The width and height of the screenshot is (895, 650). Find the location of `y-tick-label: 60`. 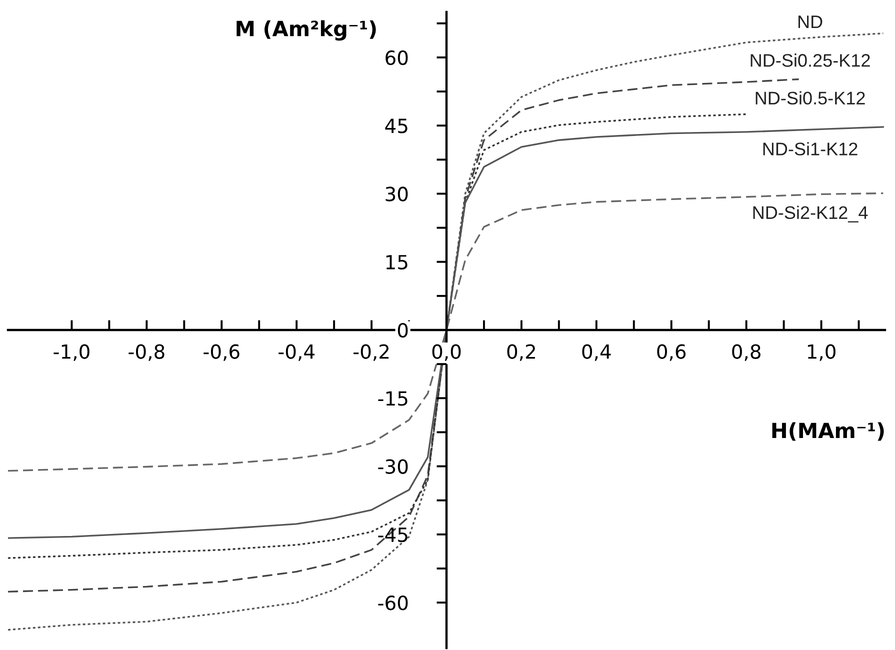

y-tick-label: 60 is located at coordinates (397, 58).